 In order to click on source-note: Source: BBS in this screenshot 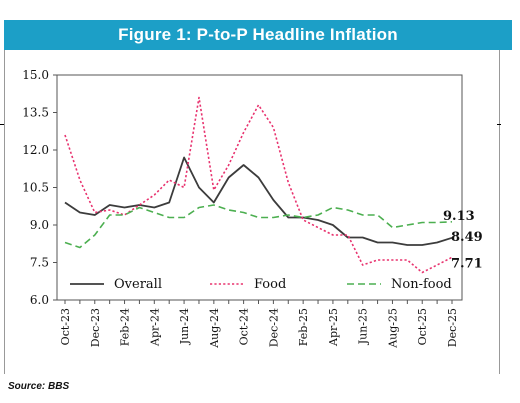, I will do `click(39, 386)`.